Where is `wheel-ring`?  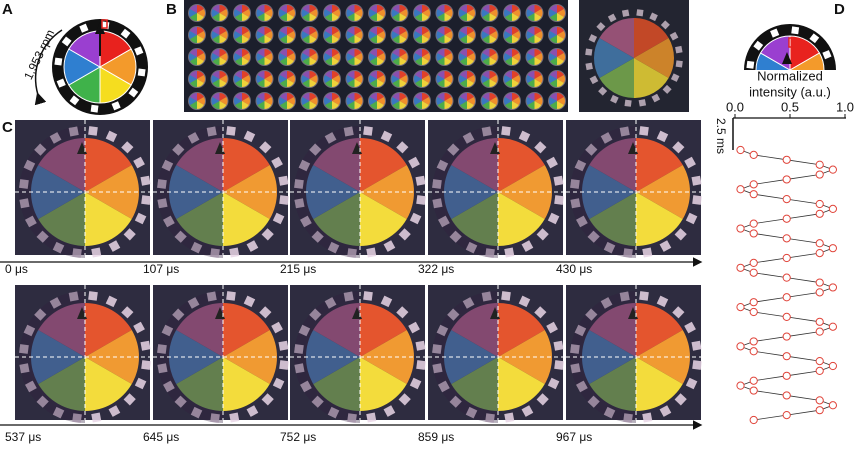 wheel-ring is located at coordinates (790, 47).